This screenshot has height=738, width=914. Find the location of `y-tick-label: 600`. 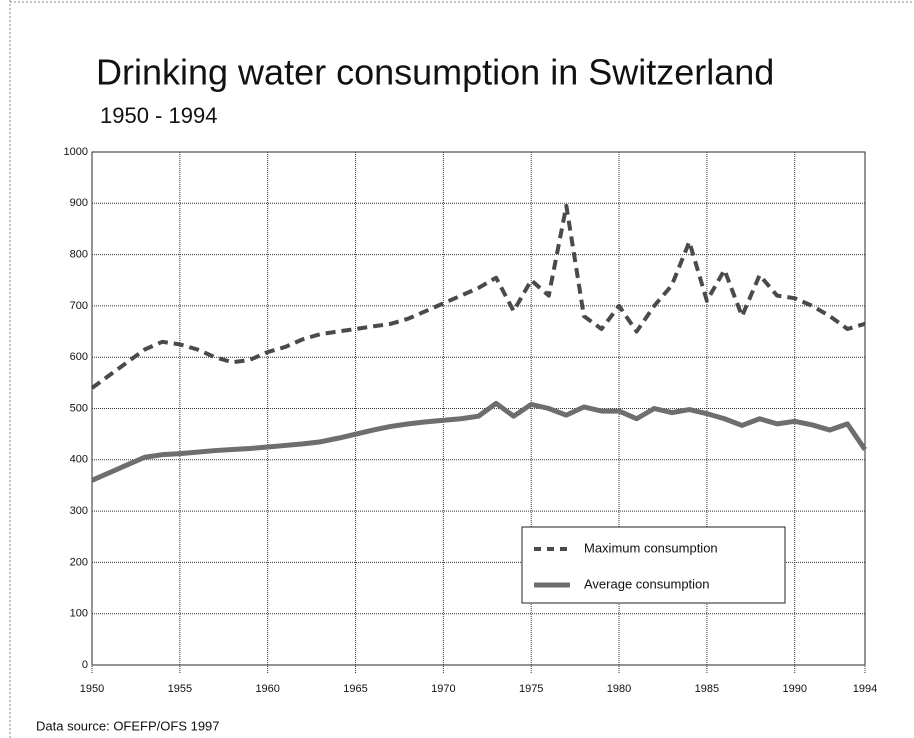

y-tick-label: 600 is located at coordinates (79, 357).